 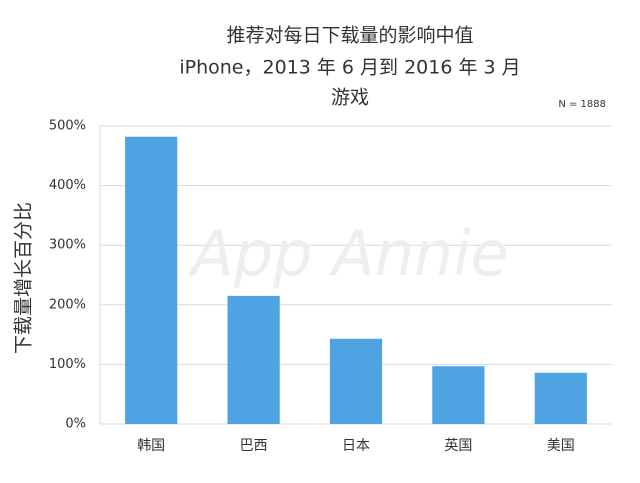 I want to click on y-tick-label: 100%, so click(x=67, y=364).